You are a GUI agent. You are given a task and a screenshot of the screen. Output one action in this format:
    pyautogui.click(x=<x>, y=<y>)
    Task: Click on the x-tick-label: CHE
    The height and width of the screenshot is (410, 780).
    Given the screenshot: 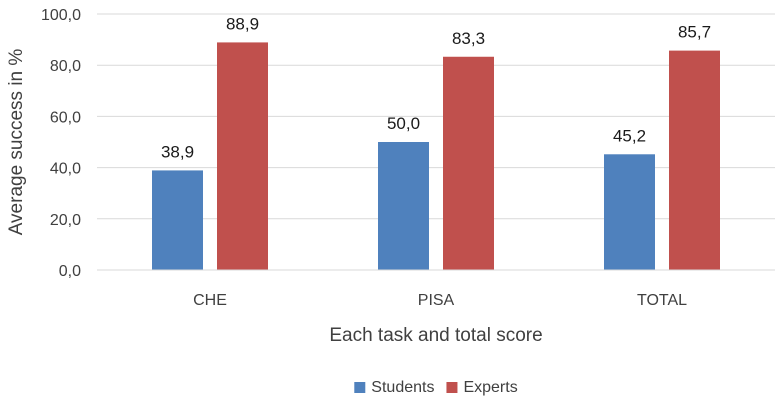 What is the action you would take?
    pyautogui.click(x=210, y=300)
    